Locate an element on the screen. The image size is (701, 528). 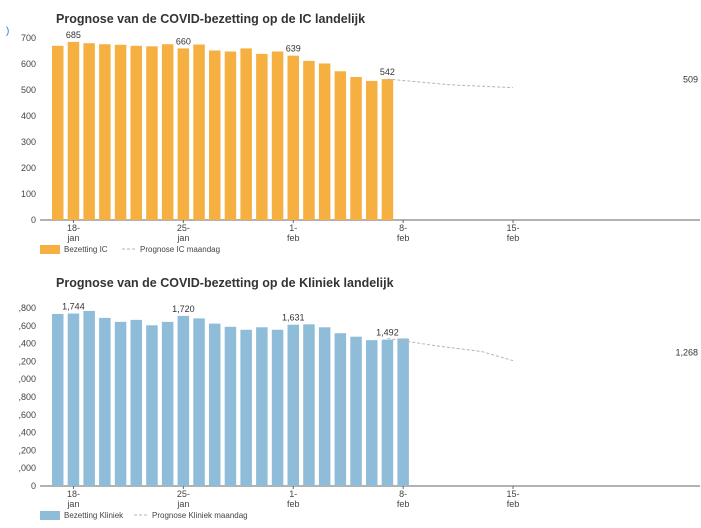
ic-y-tick-label: 400 is located at coordinates (28, 116).